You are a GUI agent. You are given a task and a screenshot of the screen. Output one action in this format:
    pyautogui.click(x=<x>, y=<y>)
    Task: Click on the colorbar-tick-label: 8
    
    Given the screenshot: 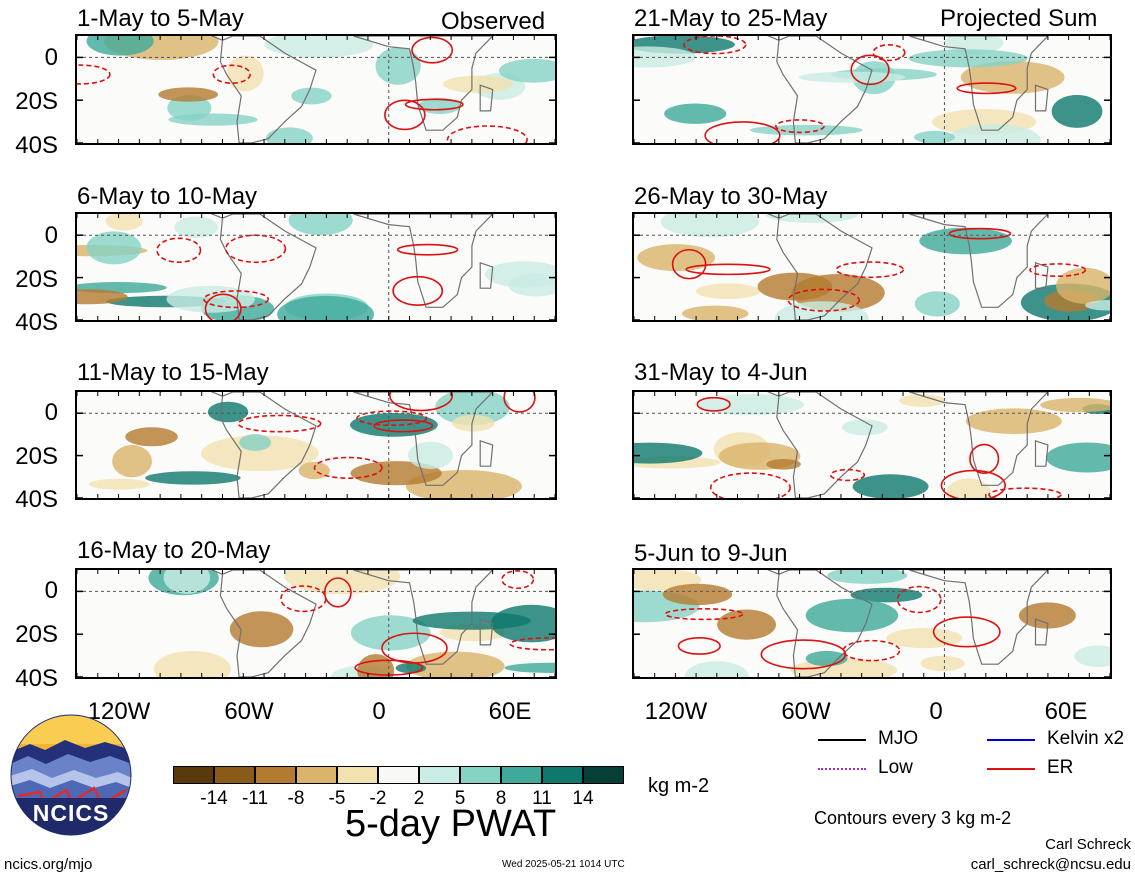 What is the action you would take?
    pyautogui.click(x=501, y=798)
    